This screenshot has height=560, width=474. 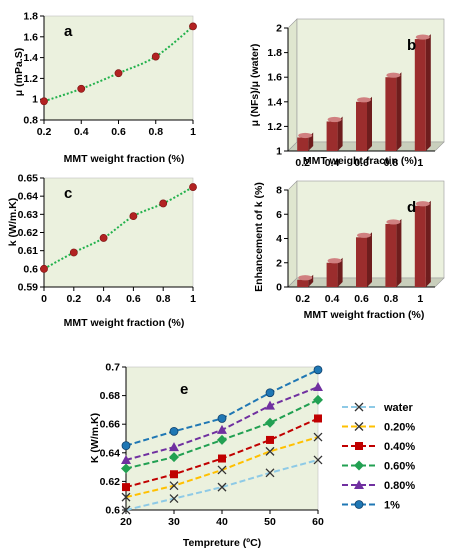 What do you see at coordinates (305, 278) in the screenshot?
I see `chart-d-bar-top` at bounding box center [305, 278].